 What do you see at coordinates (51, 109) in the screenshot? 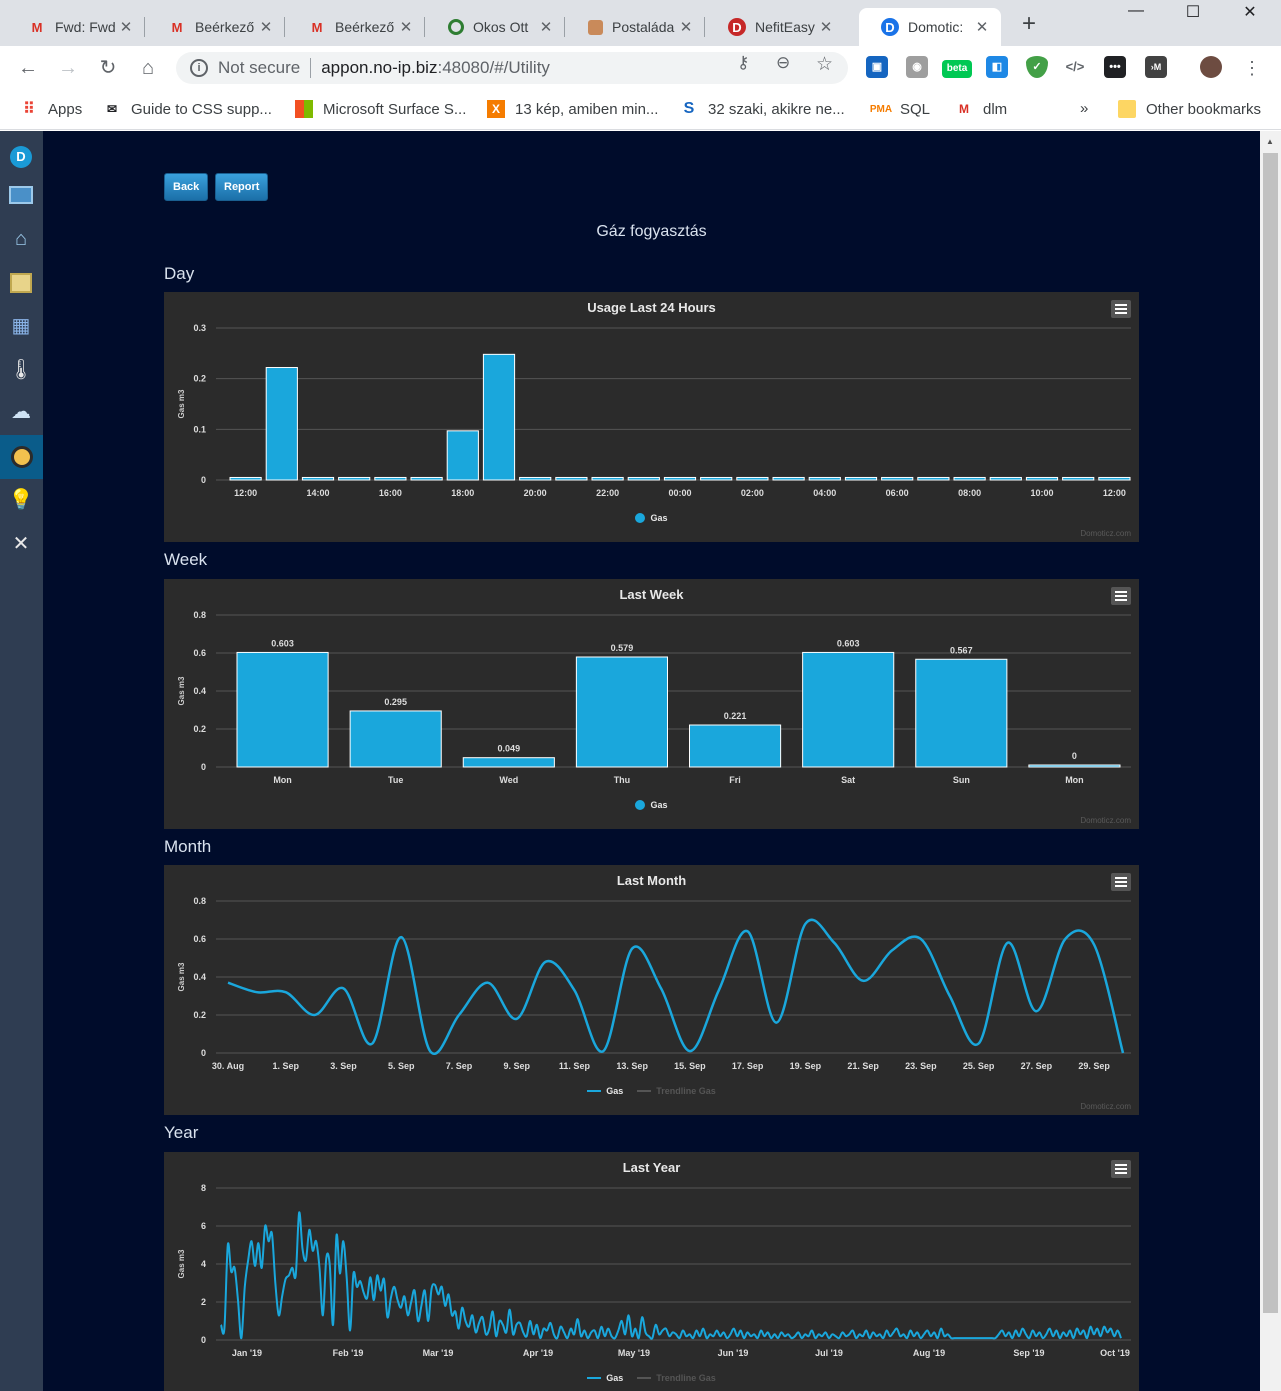
I see `bookmark-apps: ⠿ Apps` at bounding box center [51, 109].